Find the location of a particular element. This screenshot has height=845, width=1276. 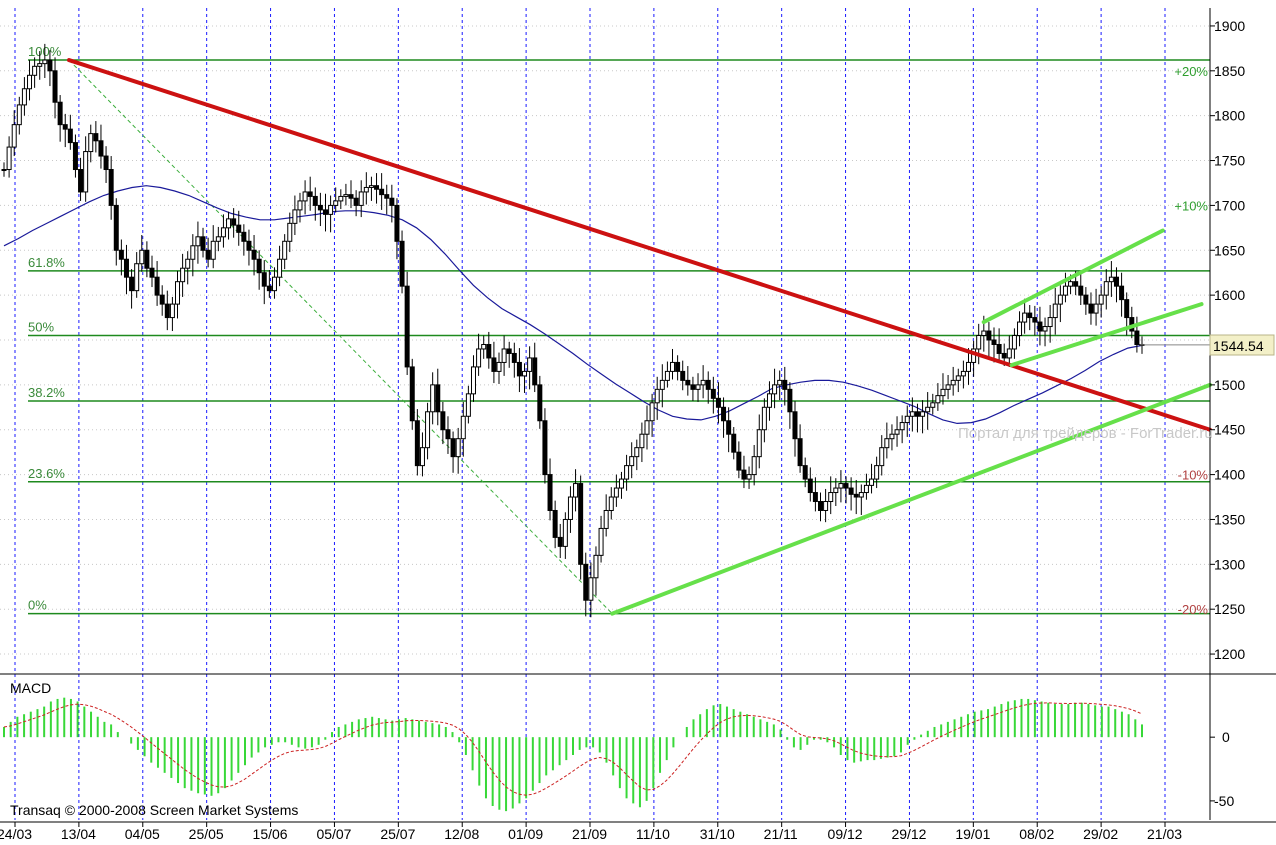

x-tick-label: 21/03 is located at coordinates (1164, 834).